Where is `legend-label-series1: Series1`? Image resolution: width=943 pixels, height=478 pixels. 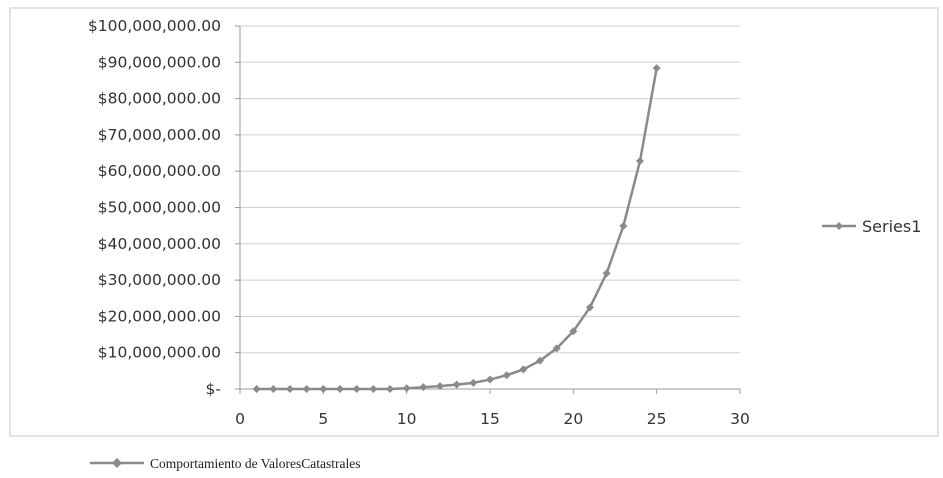
legend-label-series1: Series1 is located at coordinates (891, 226).